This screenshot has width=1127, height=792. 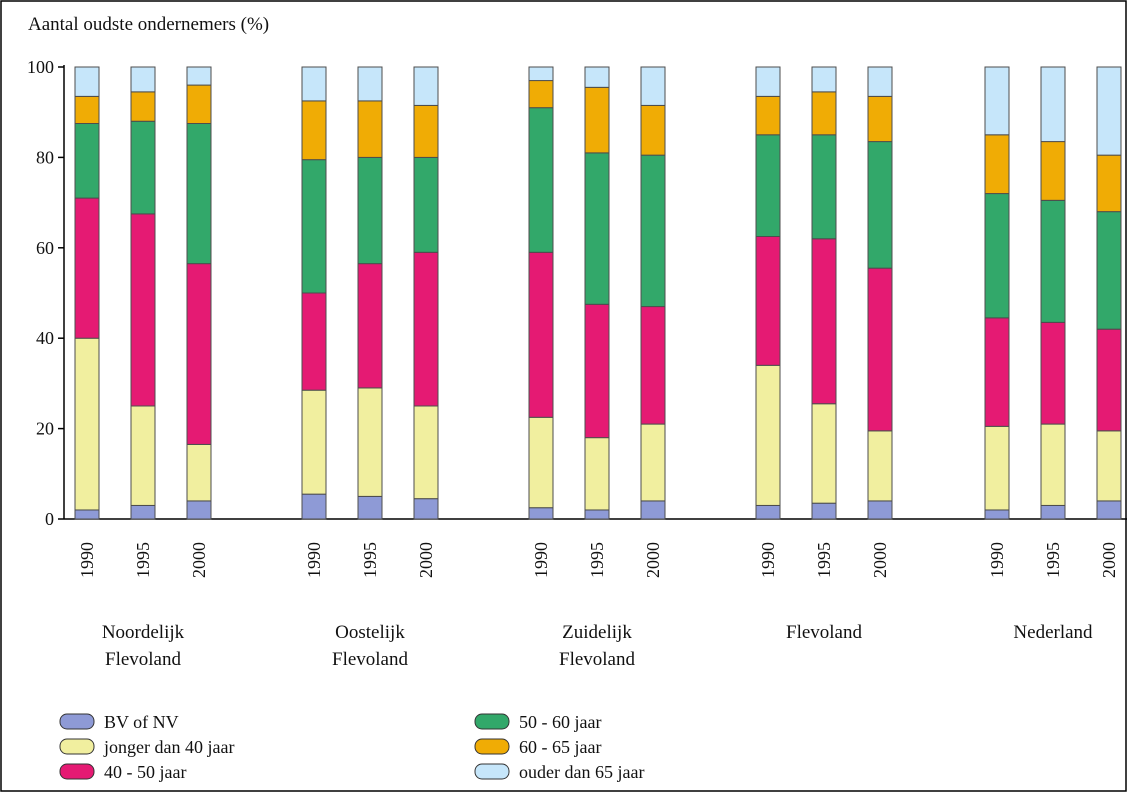 I want to click on y-tick-label: 60, so click(x=45, y=248).